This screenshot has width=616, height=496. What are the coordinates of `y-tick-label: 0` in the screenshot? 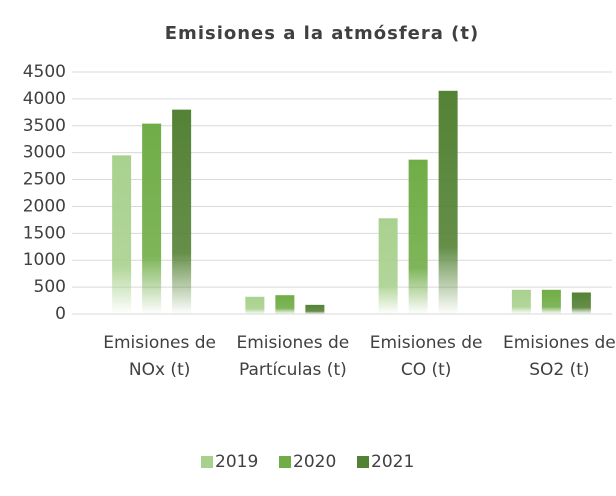 It's located at (60, 314).